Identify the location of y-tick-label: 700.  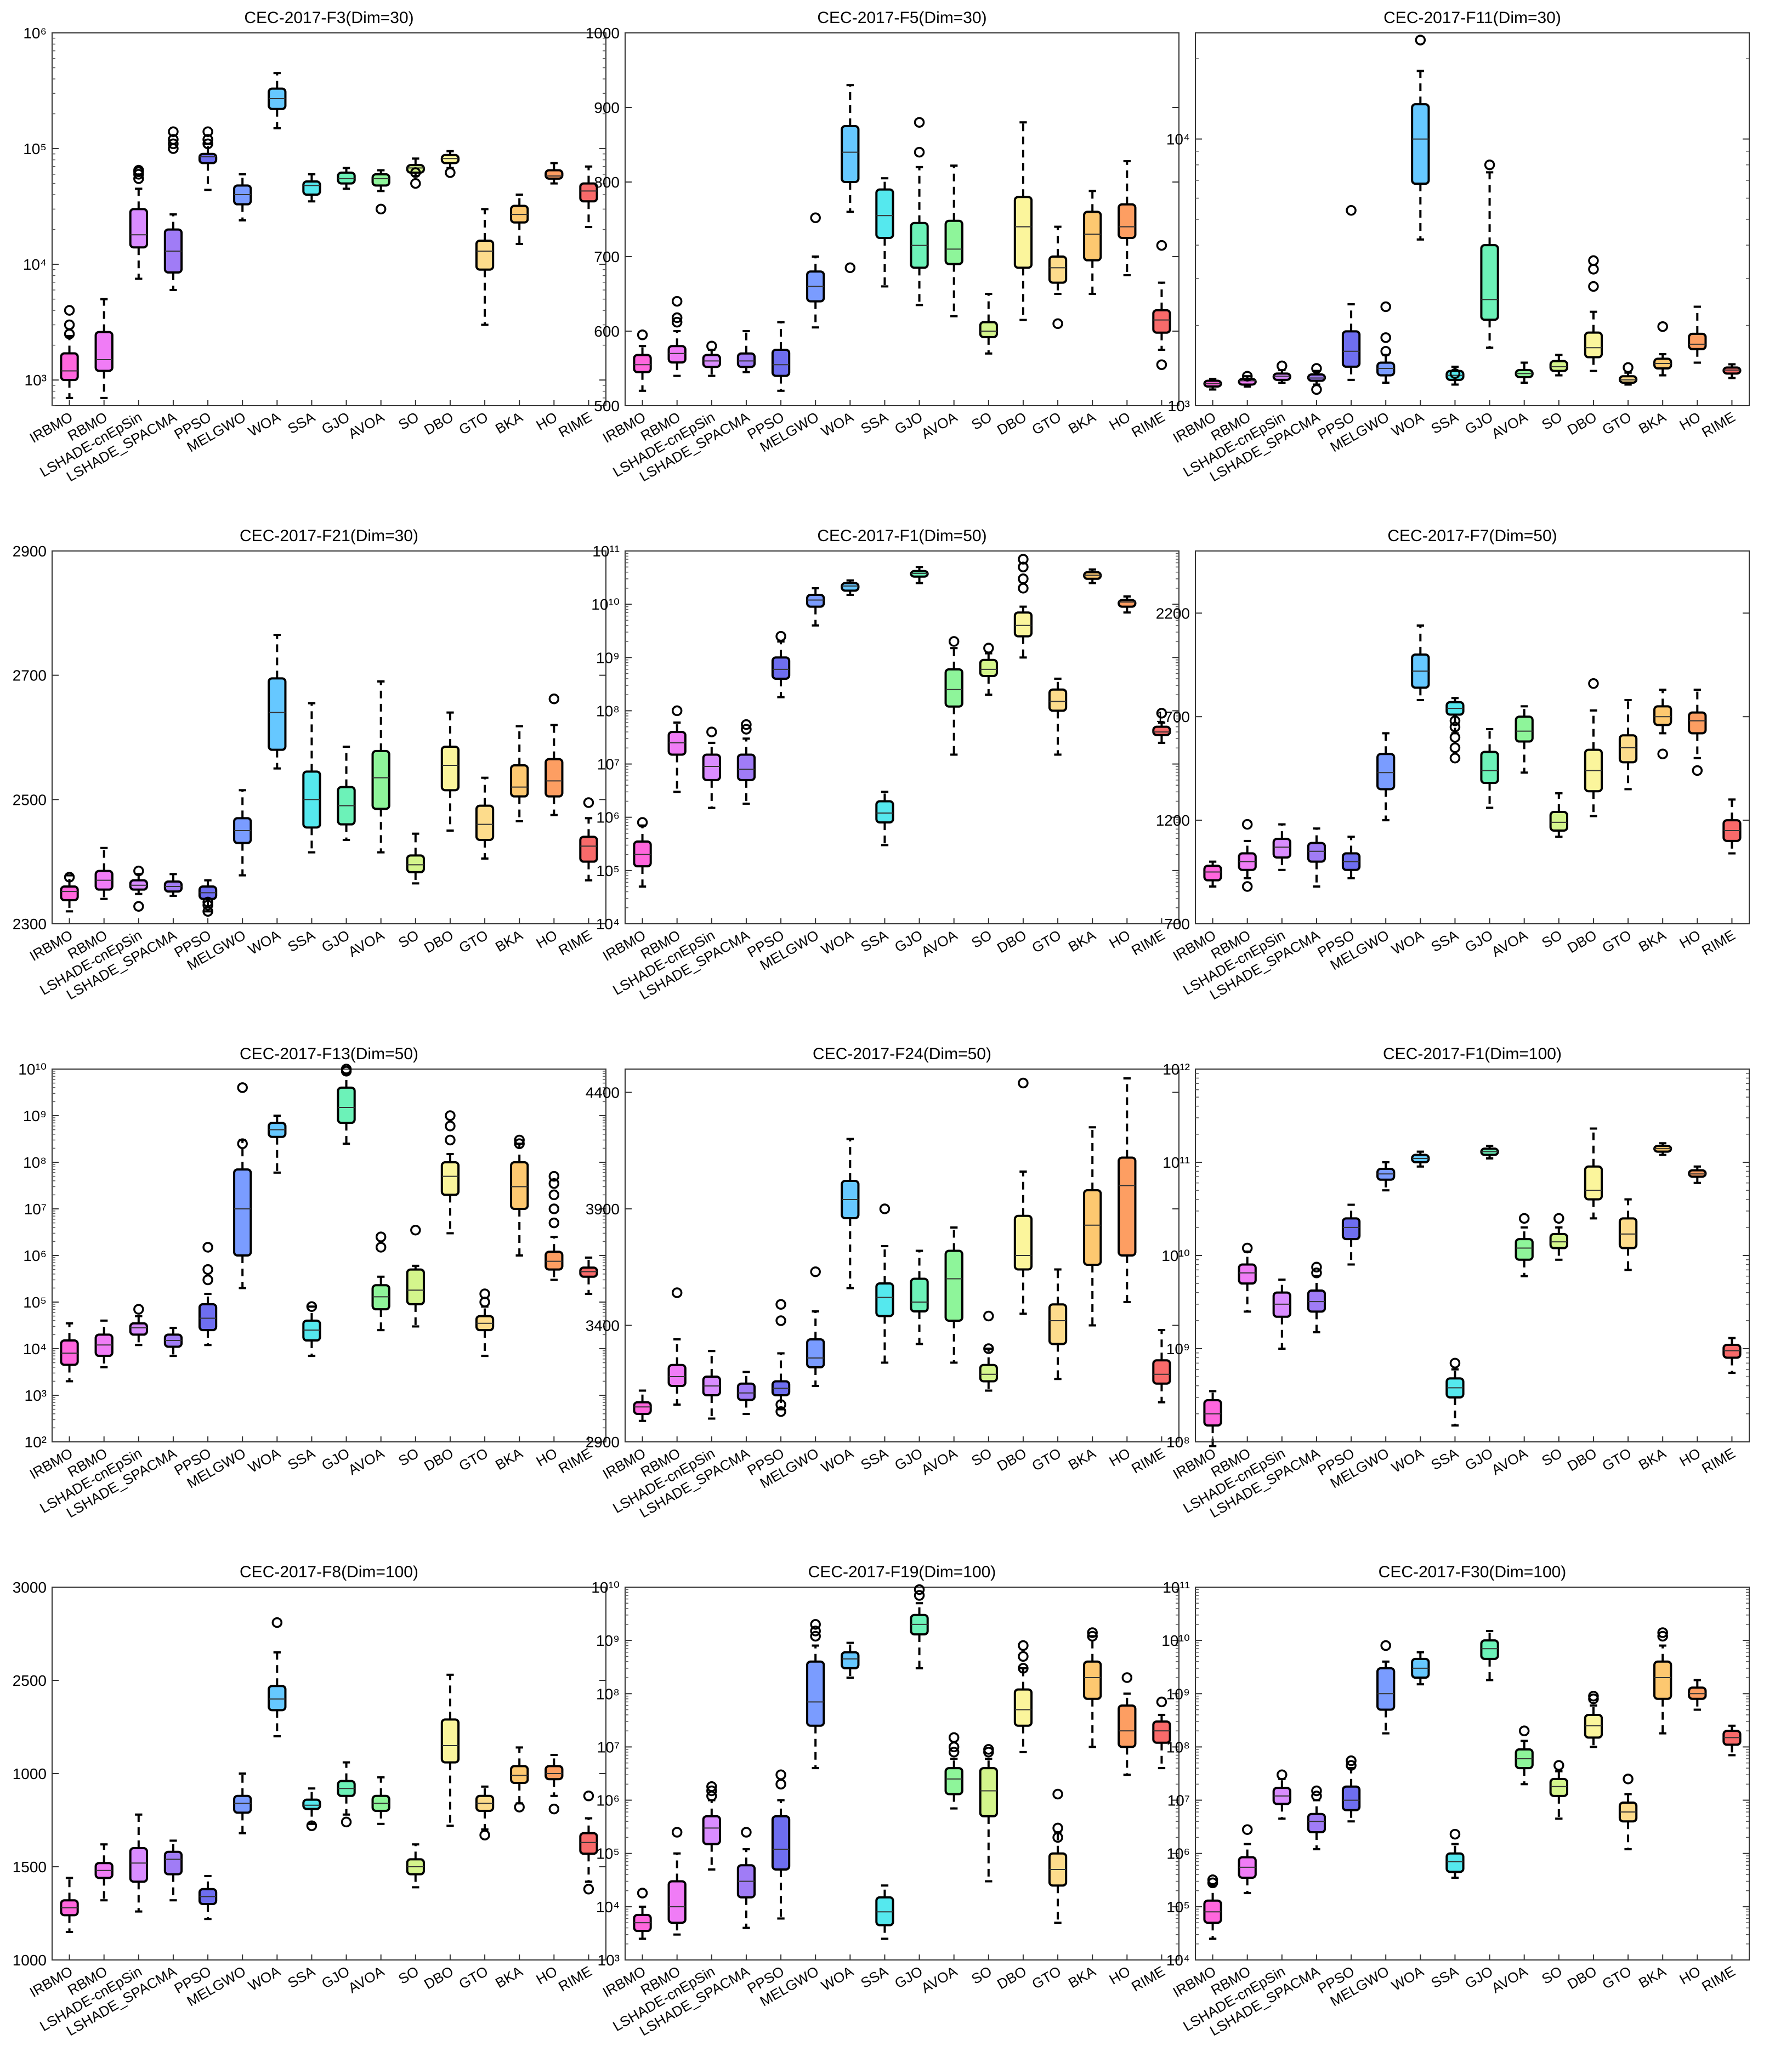
(607, 256).